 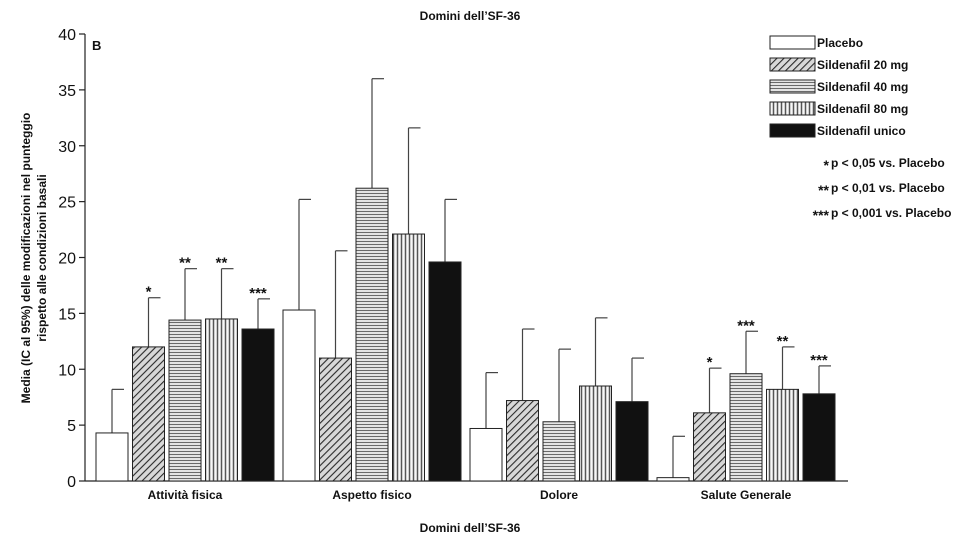 I want to click on legend-label: Sildenafil 80 mg, so click(x=862, y=109).